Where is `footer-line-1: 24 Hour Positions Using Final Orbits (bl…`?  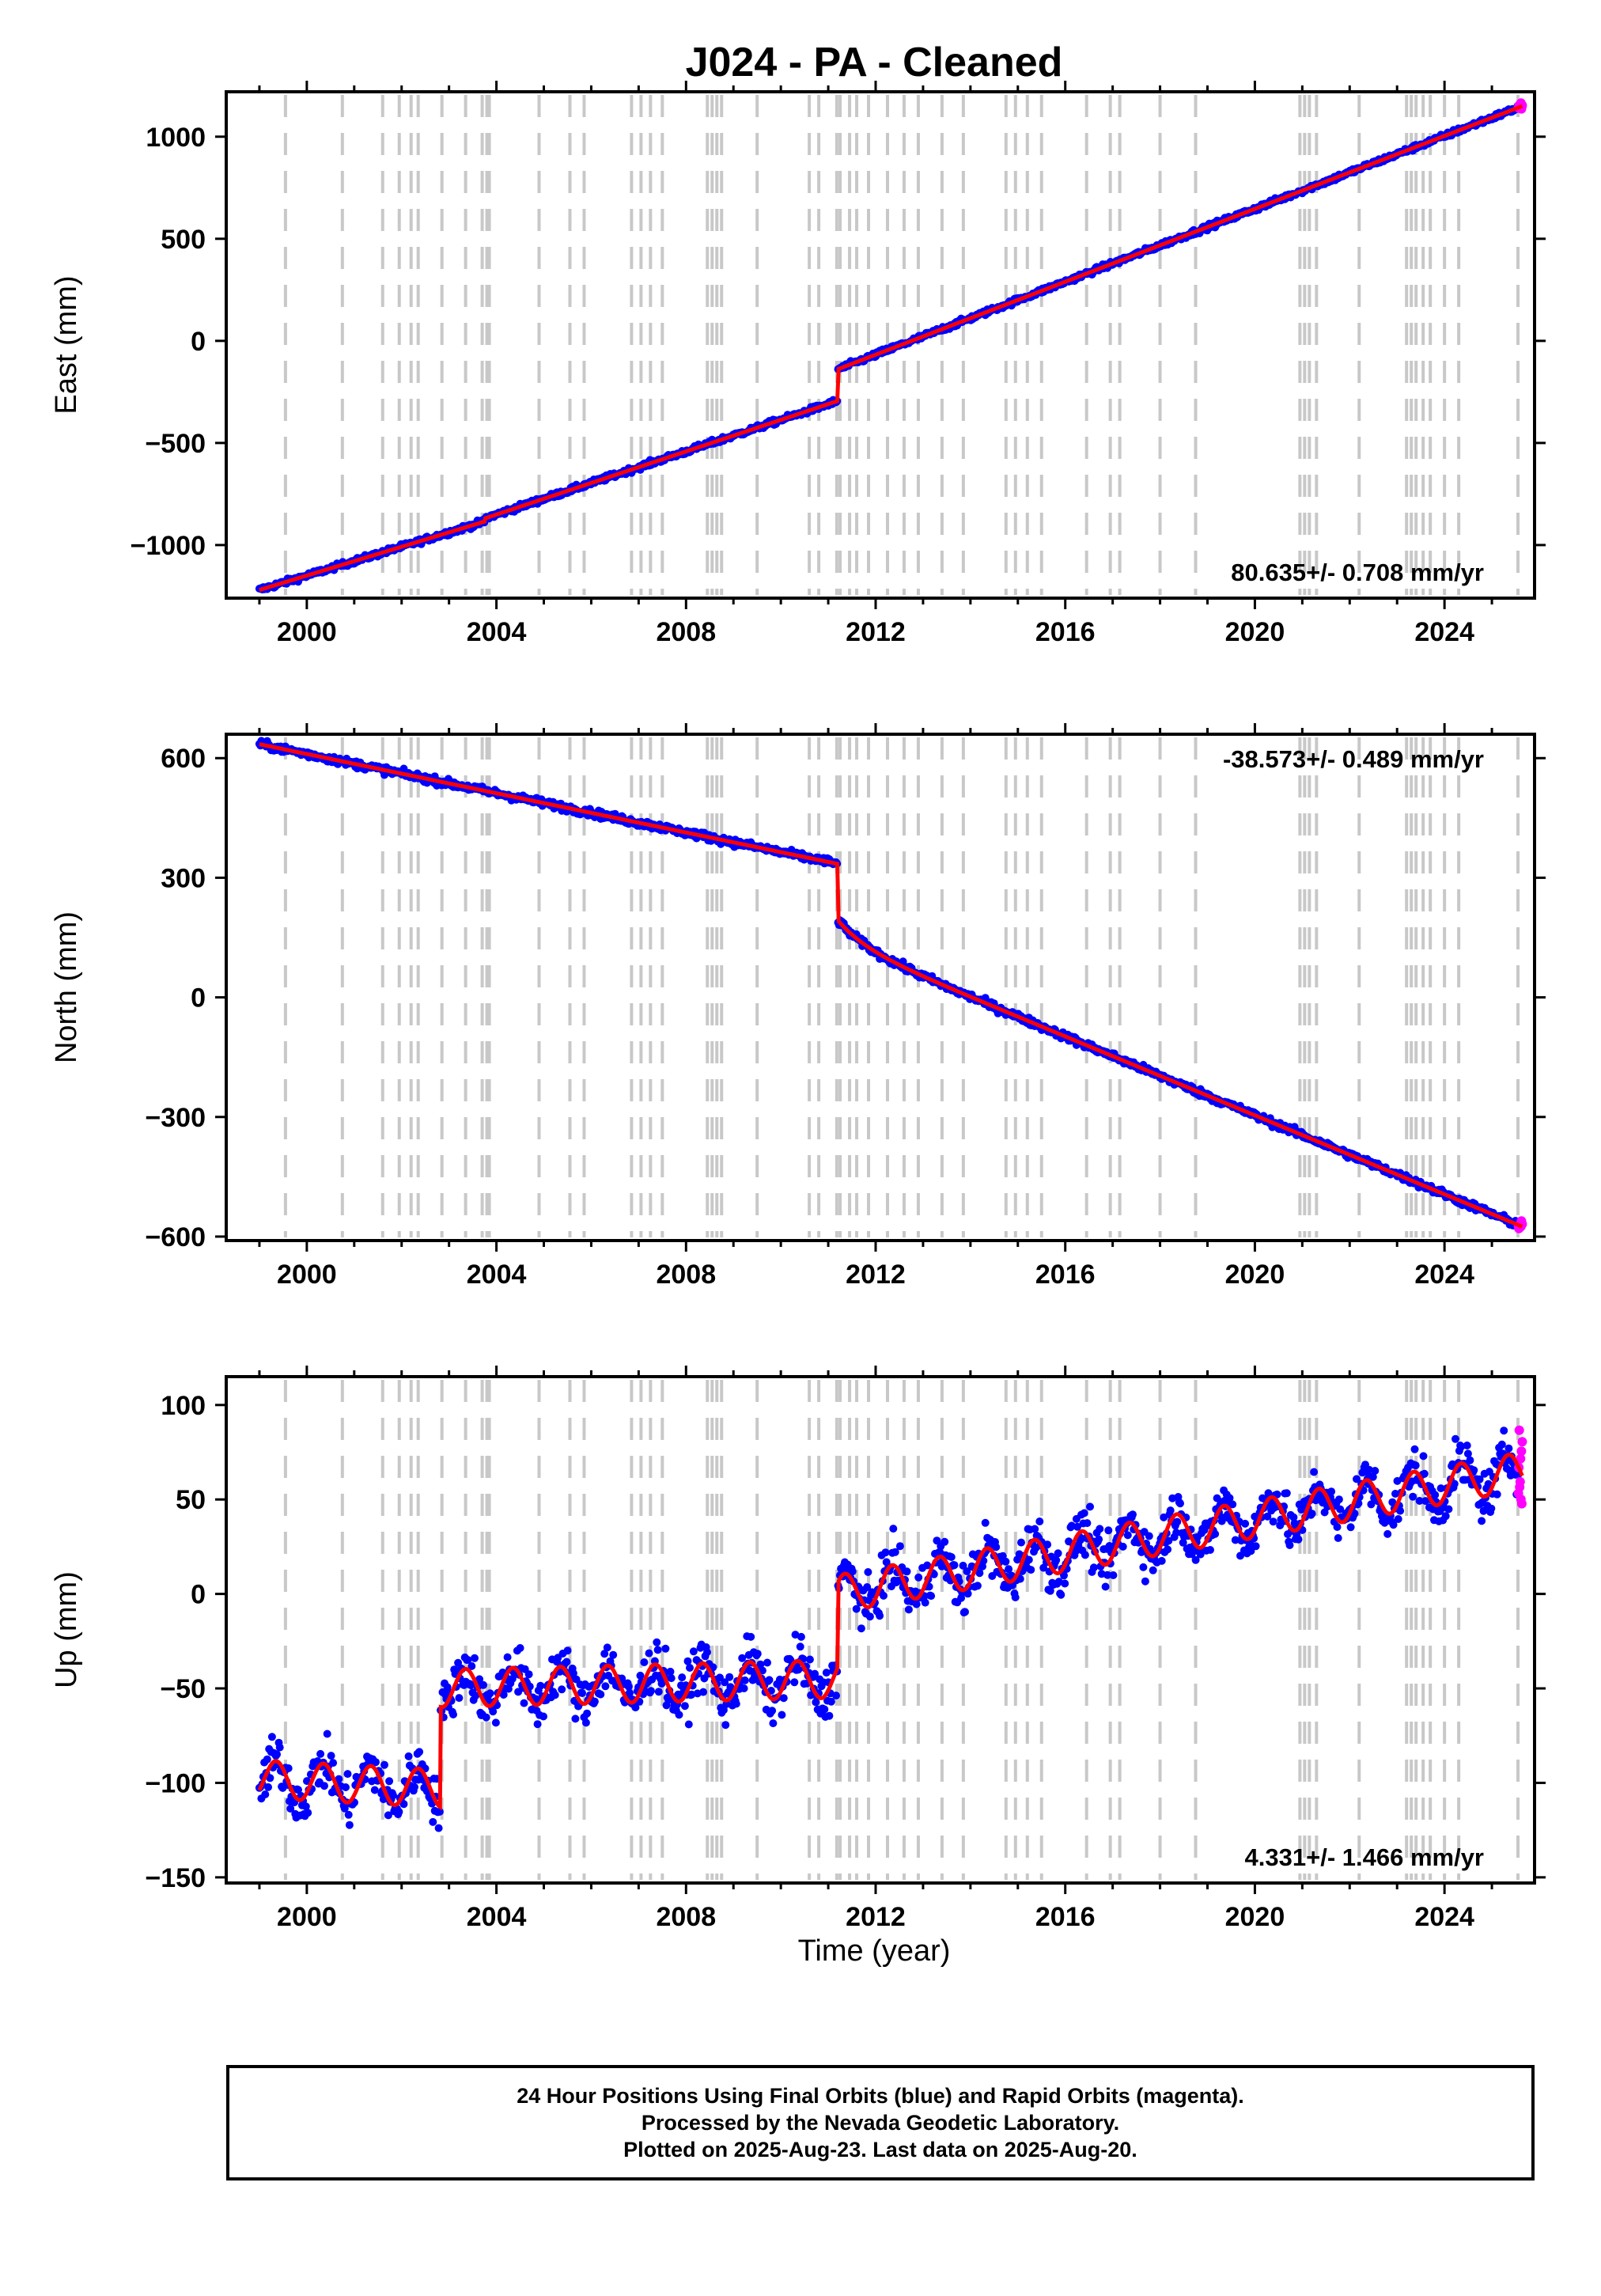
footer-line-1: 24 Hour Positions Using Final Orbits (bl… is located at coordinates (881, 2096).